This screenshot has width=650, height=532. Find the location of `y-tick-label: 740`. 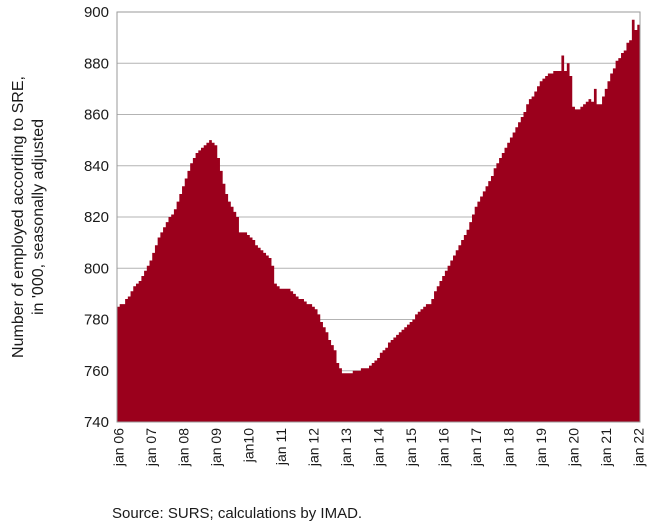

y-tick-label: 740 is located at coordinates (96, 422).